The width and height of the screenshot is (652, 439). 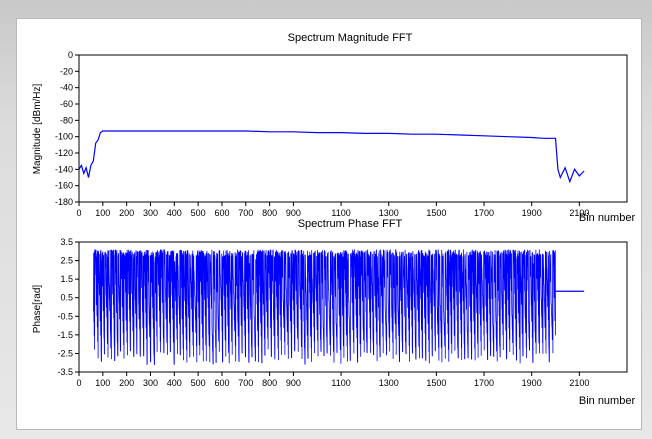 I want to click on phase-x-tick-label: 800, so click(x=269, y=383).